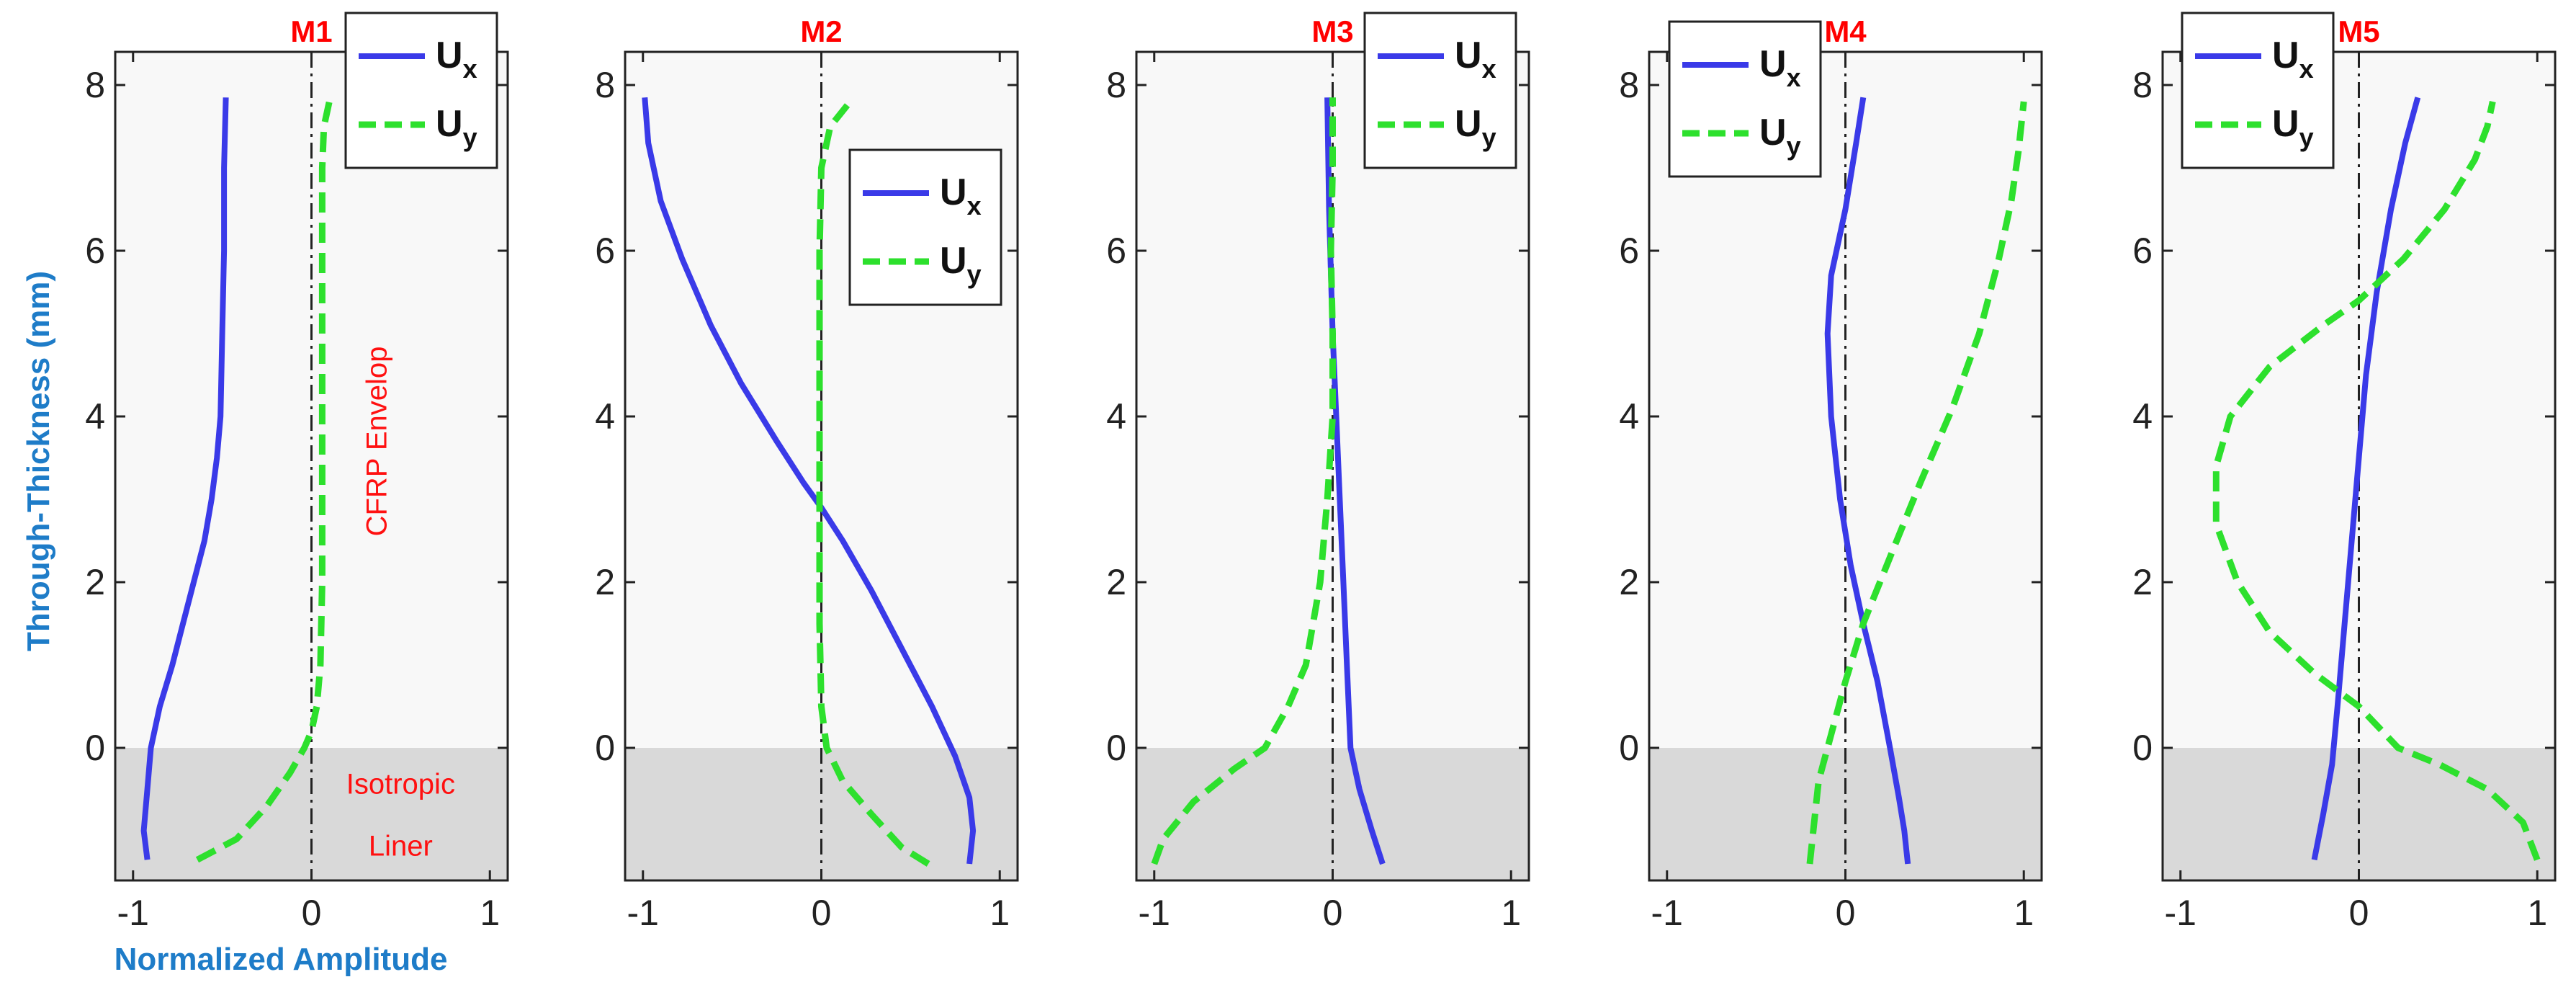 The width and height of the screenshot is (2576, 995). What do you see at coordinates (400, 784) in the screenshot?
I see `region-label-liner: Isotropic` at bounding box center [400, 784].